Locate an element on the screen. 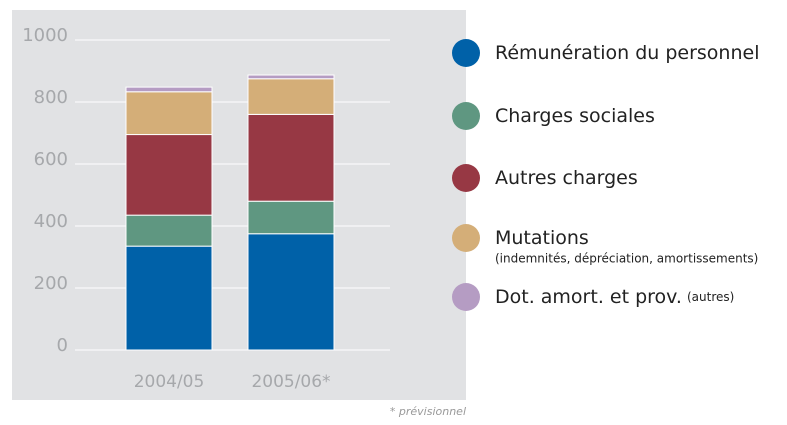 The height and width of the screenshot is (425, 787). legend-label: Dot. amort. et prov. (autres) is located at coordinates (614, 297).